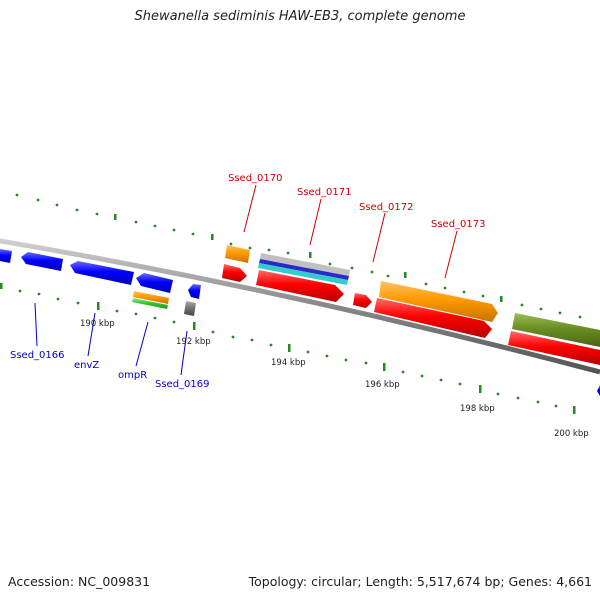 This screenshot has width=600, height=600. What do you see at coordinates (182, 384) in the screenshot?
I see `gene-label-ssed-0169: Ssed_0169` at bounding box center [182, 384].